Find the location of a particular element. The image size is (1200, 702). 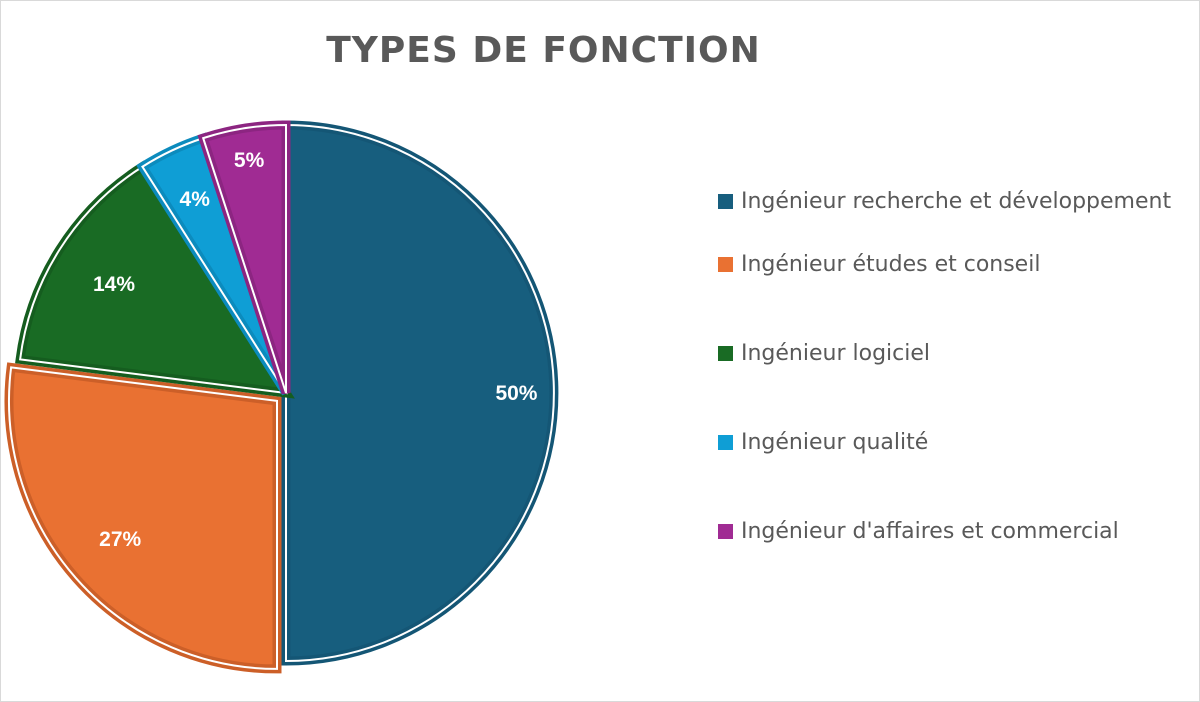

pie-label-recherche: 50% is located at coordinates (516, 393).